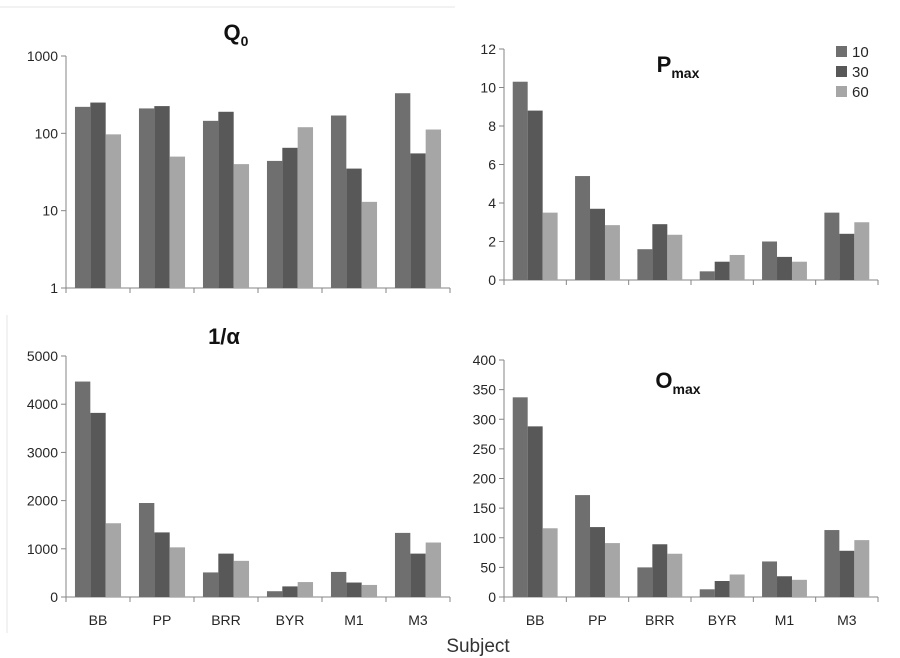  What do you see at coordinates (664, 64) in the screenshot?
I see `chart-title-main: P` at bounding box center [664, 64].